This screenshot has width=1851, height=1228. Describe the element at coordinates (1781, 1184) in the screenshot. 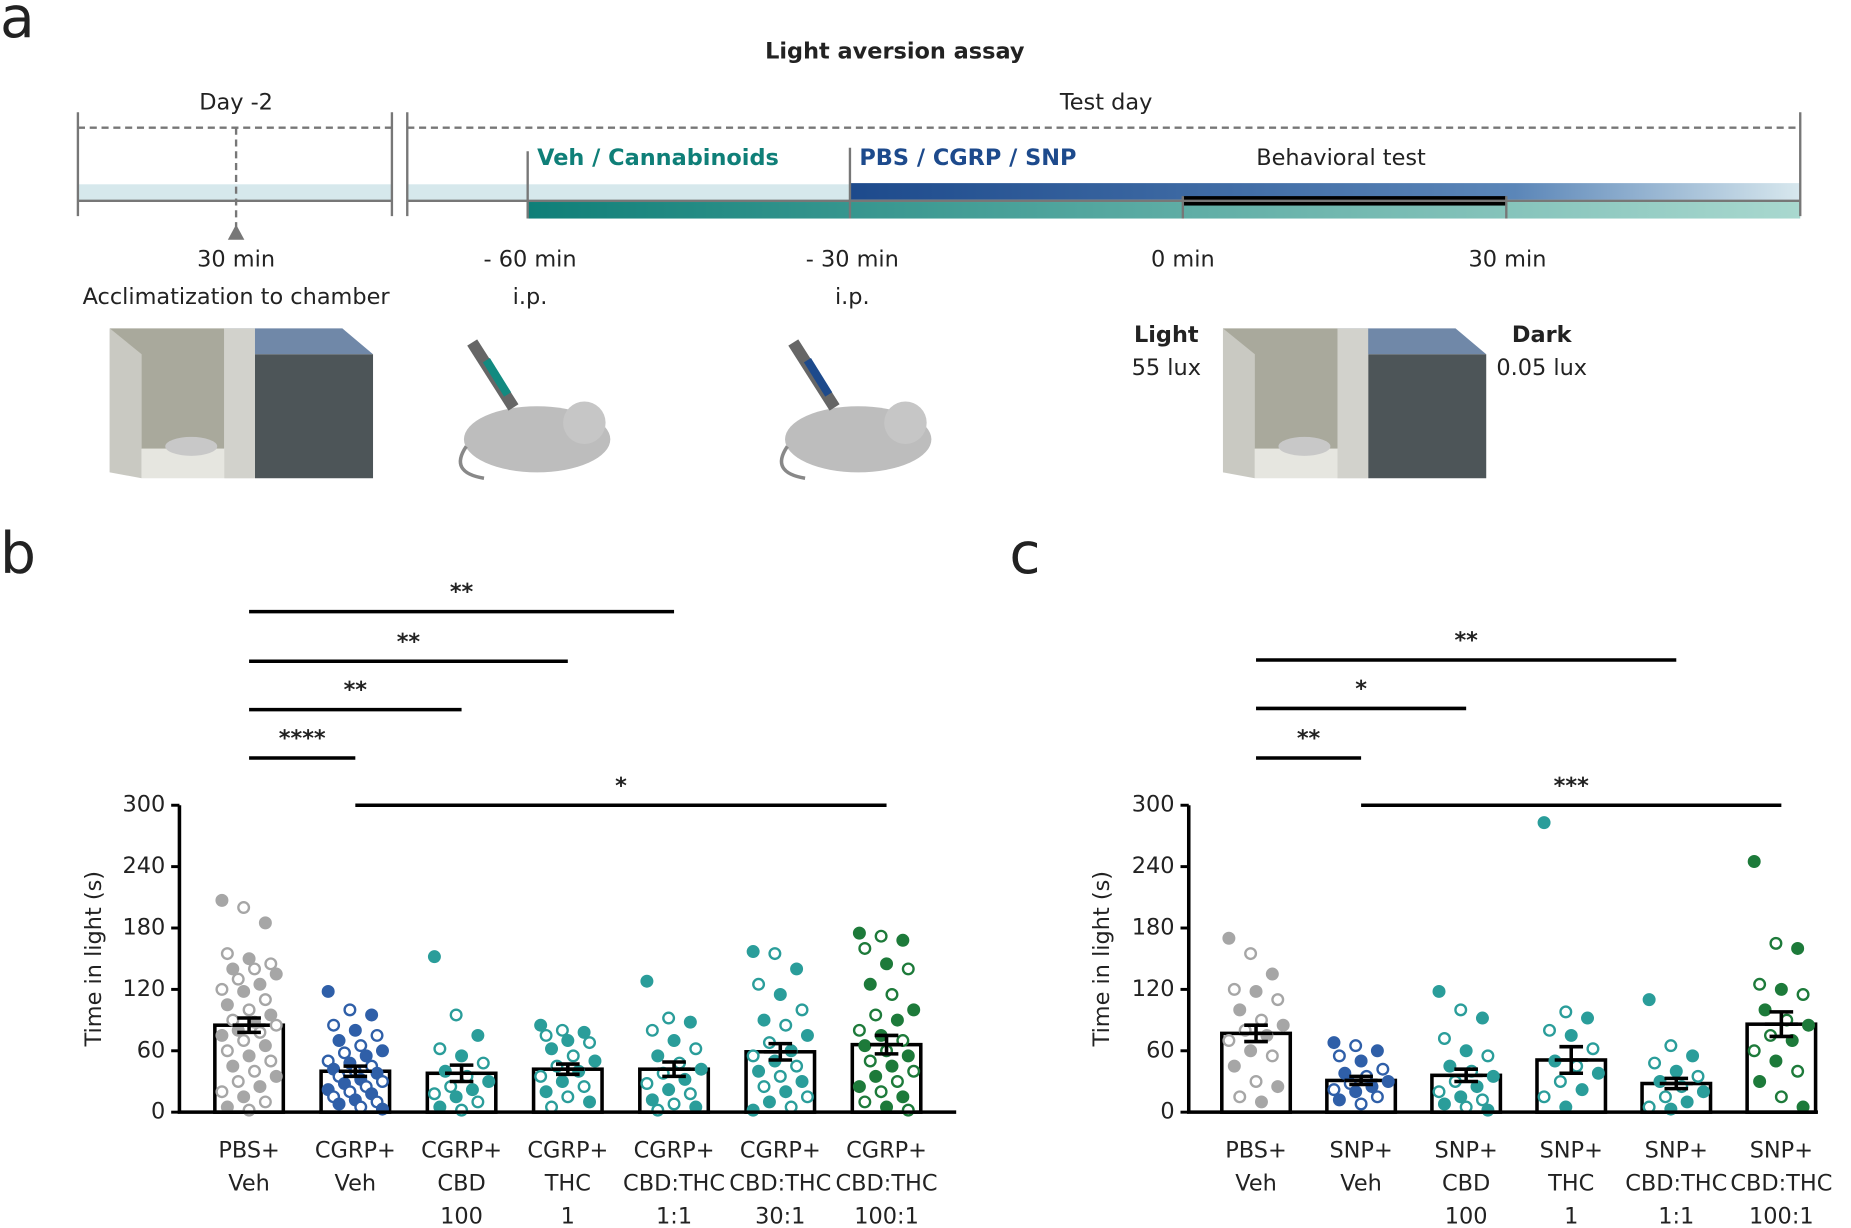

I see `x-tick-label: CBD:THC` at that location.